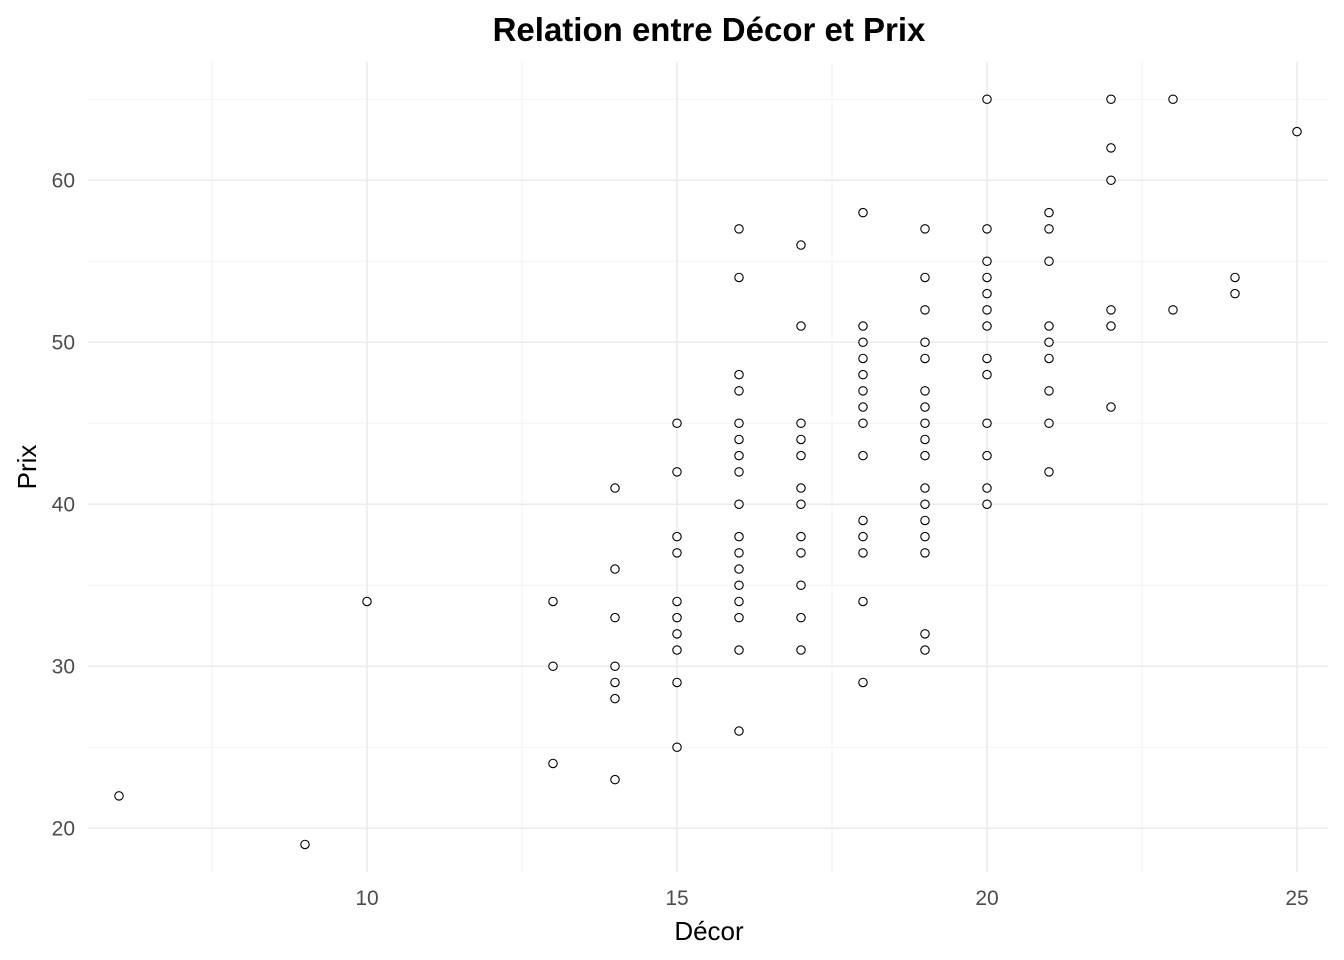 The height and width of the screenshot is (960, 1344). What do you see at coordinates (709, 931) in the screenshot?
I see `x-axis-title: Décor` at bounding box center [709, 931].